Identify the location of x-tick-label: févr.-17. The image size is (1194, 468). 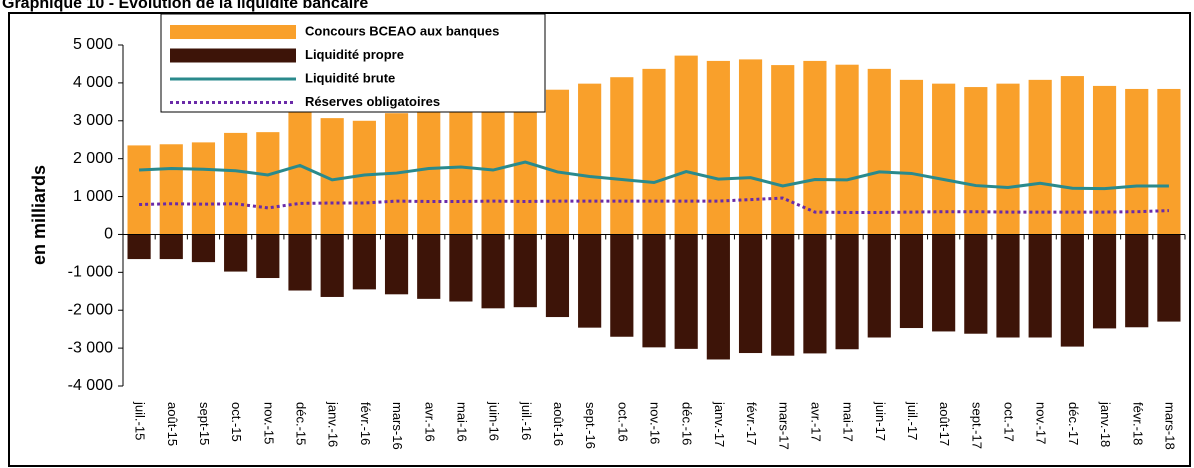
(751, 423).